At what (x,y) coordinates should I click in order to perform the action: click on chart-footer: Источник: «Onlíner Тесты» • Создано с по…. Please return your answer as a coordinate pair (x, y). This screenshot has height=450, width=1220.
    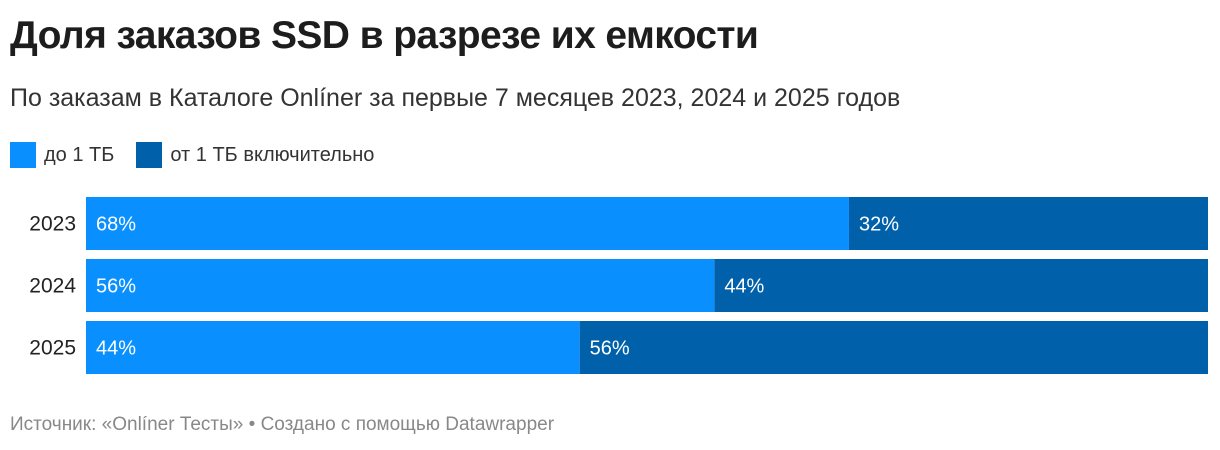
    Looking at the image, I should click on (282, 424).